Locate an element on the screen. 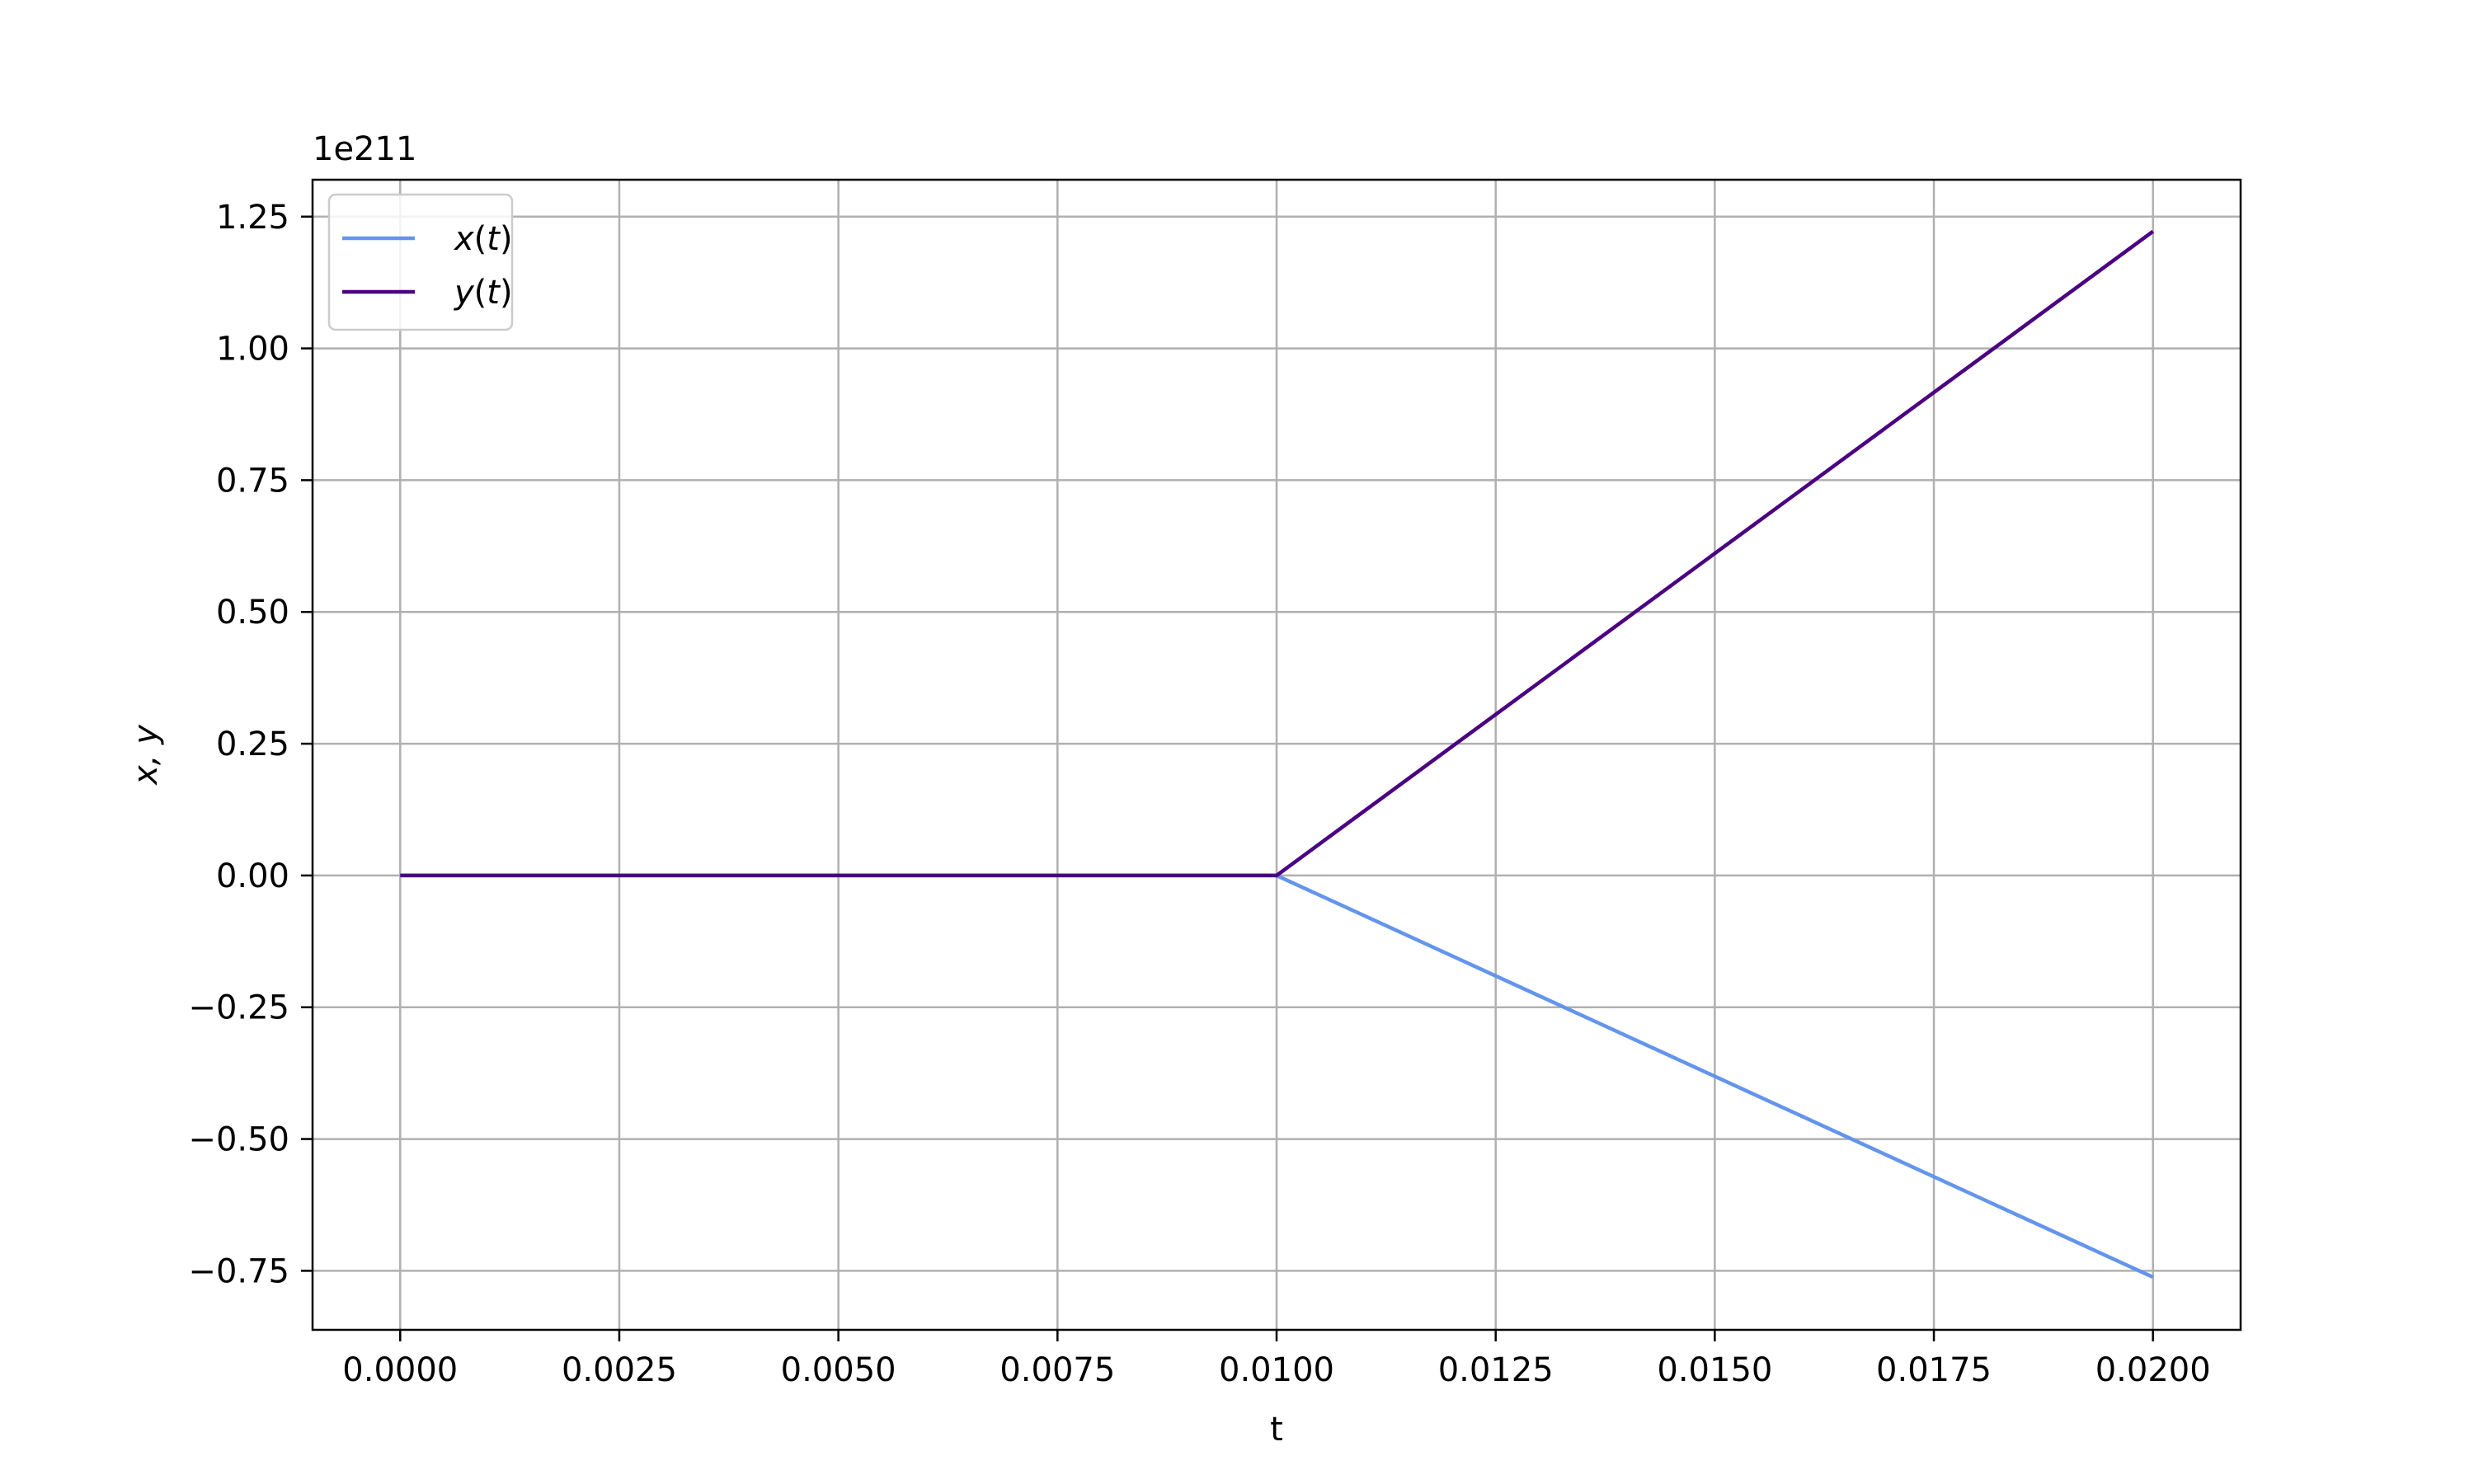  x-tick-label: 0.0075 is located at coordinates (1057, 1370).